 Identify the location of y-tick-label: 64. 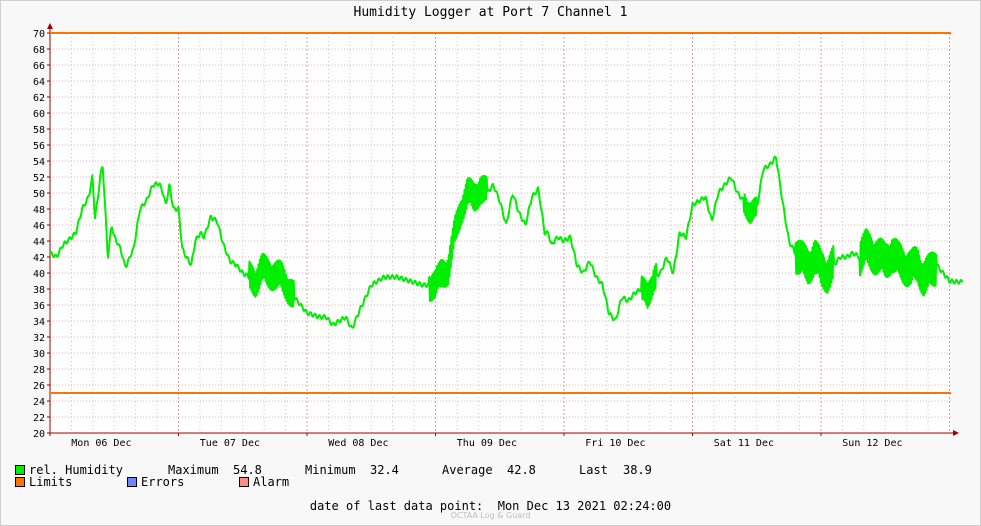
(39, 82).